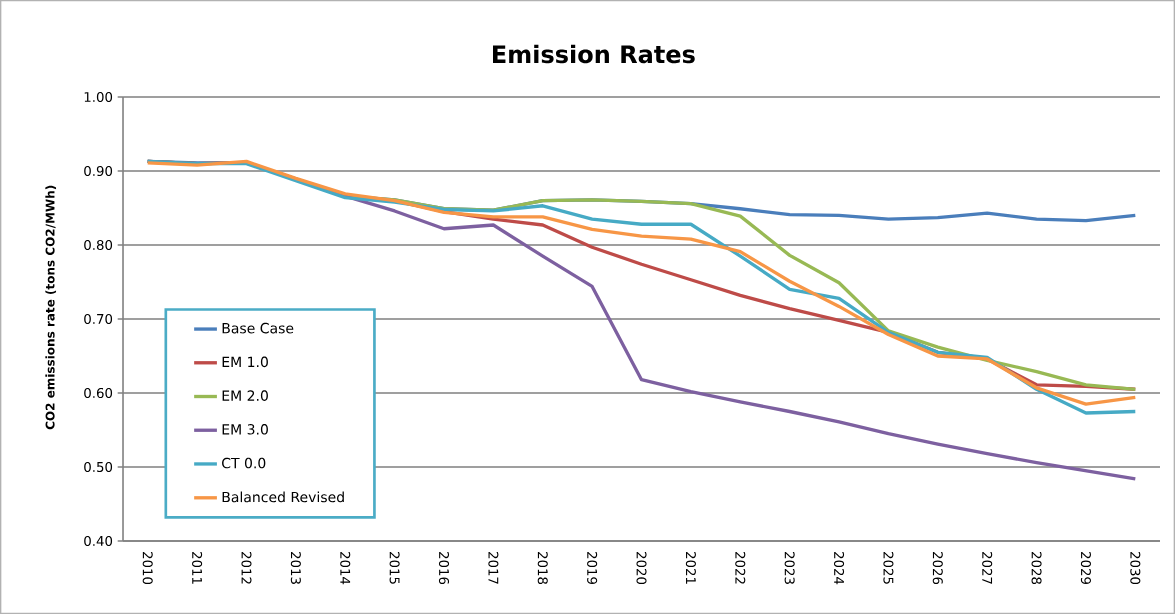  I want to click on y-tick-label: 0.70, so click(98, 319).